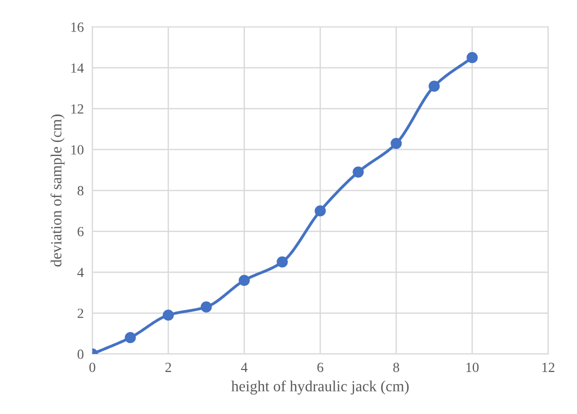  I want to click on y-tick-label: 6, so click(81, 231).